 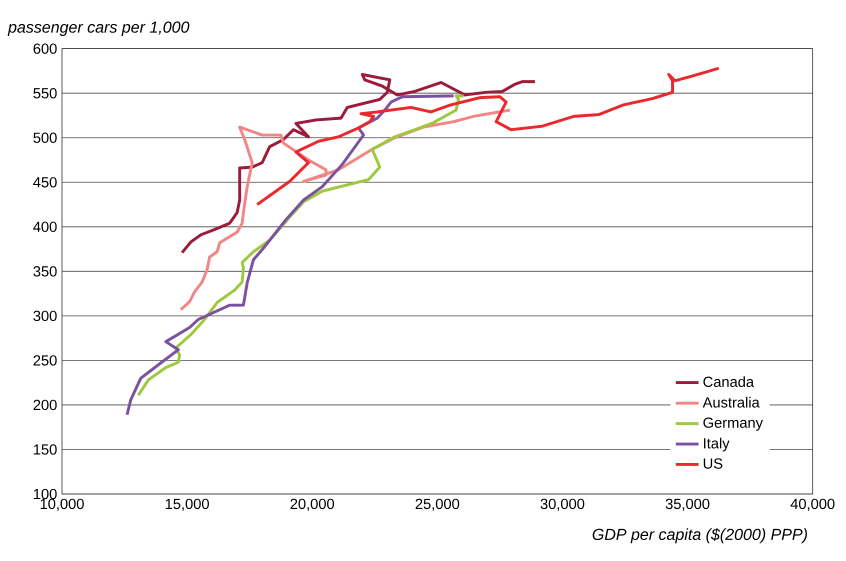 What do you see at coordinates (45, 271) in the screenshot?
I see `y-tick-label: 350` at bounding box center [45, 271].